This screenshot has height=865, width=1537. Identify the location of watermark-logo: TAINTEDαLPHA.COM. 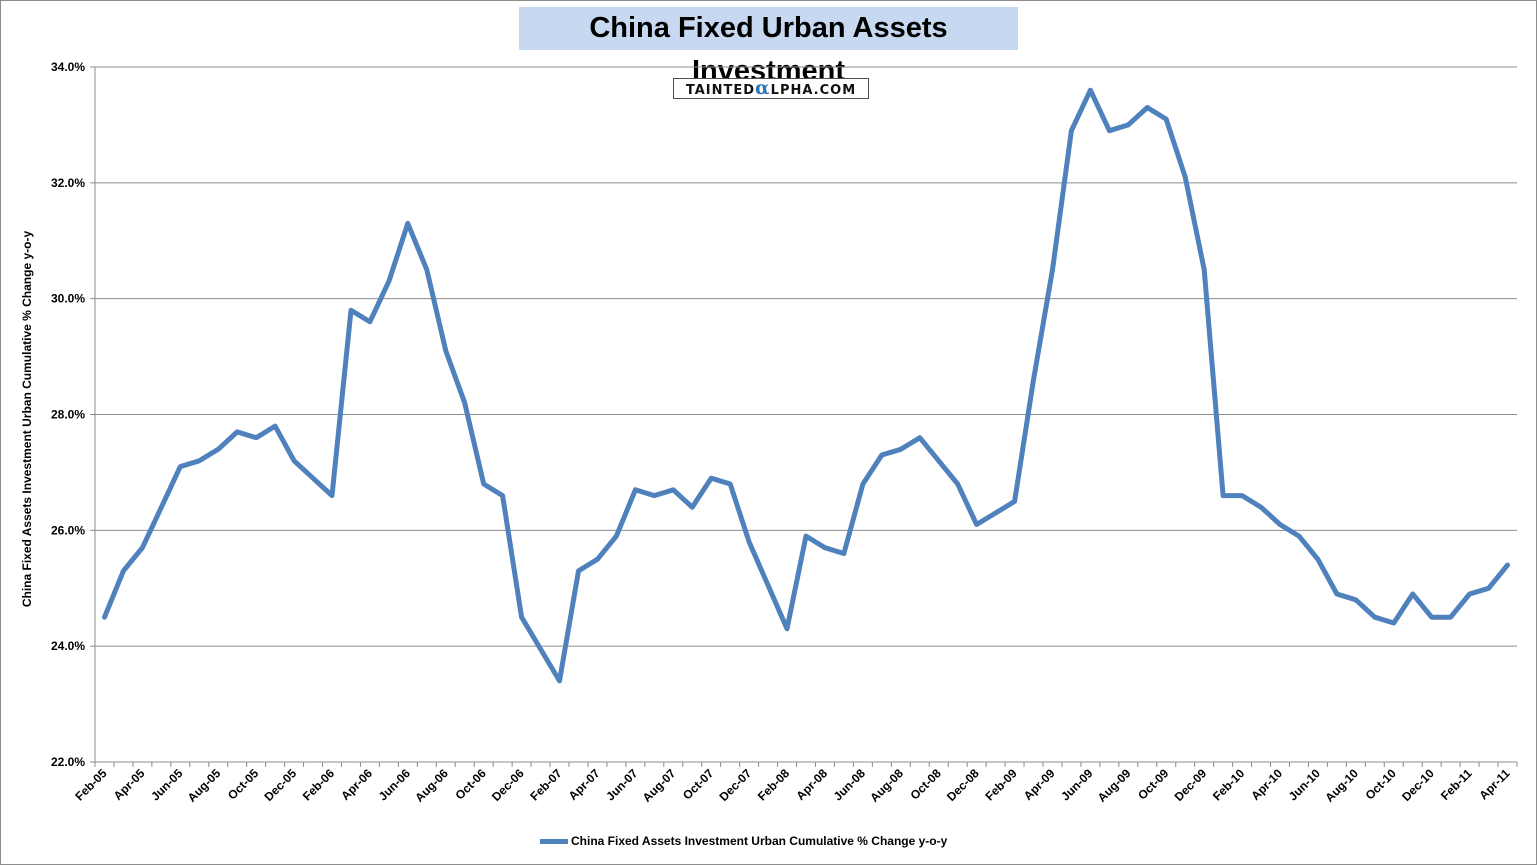
(771, 88).